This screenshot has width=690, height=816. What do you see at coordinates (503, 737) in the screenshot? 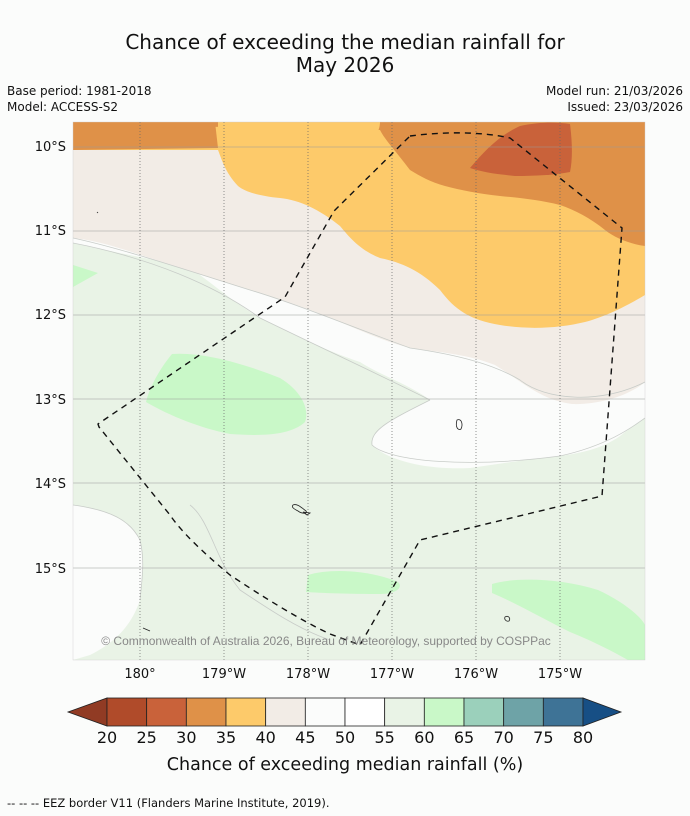
I see `colorbar-tick-label: 70` at bounding box center [503, 737].